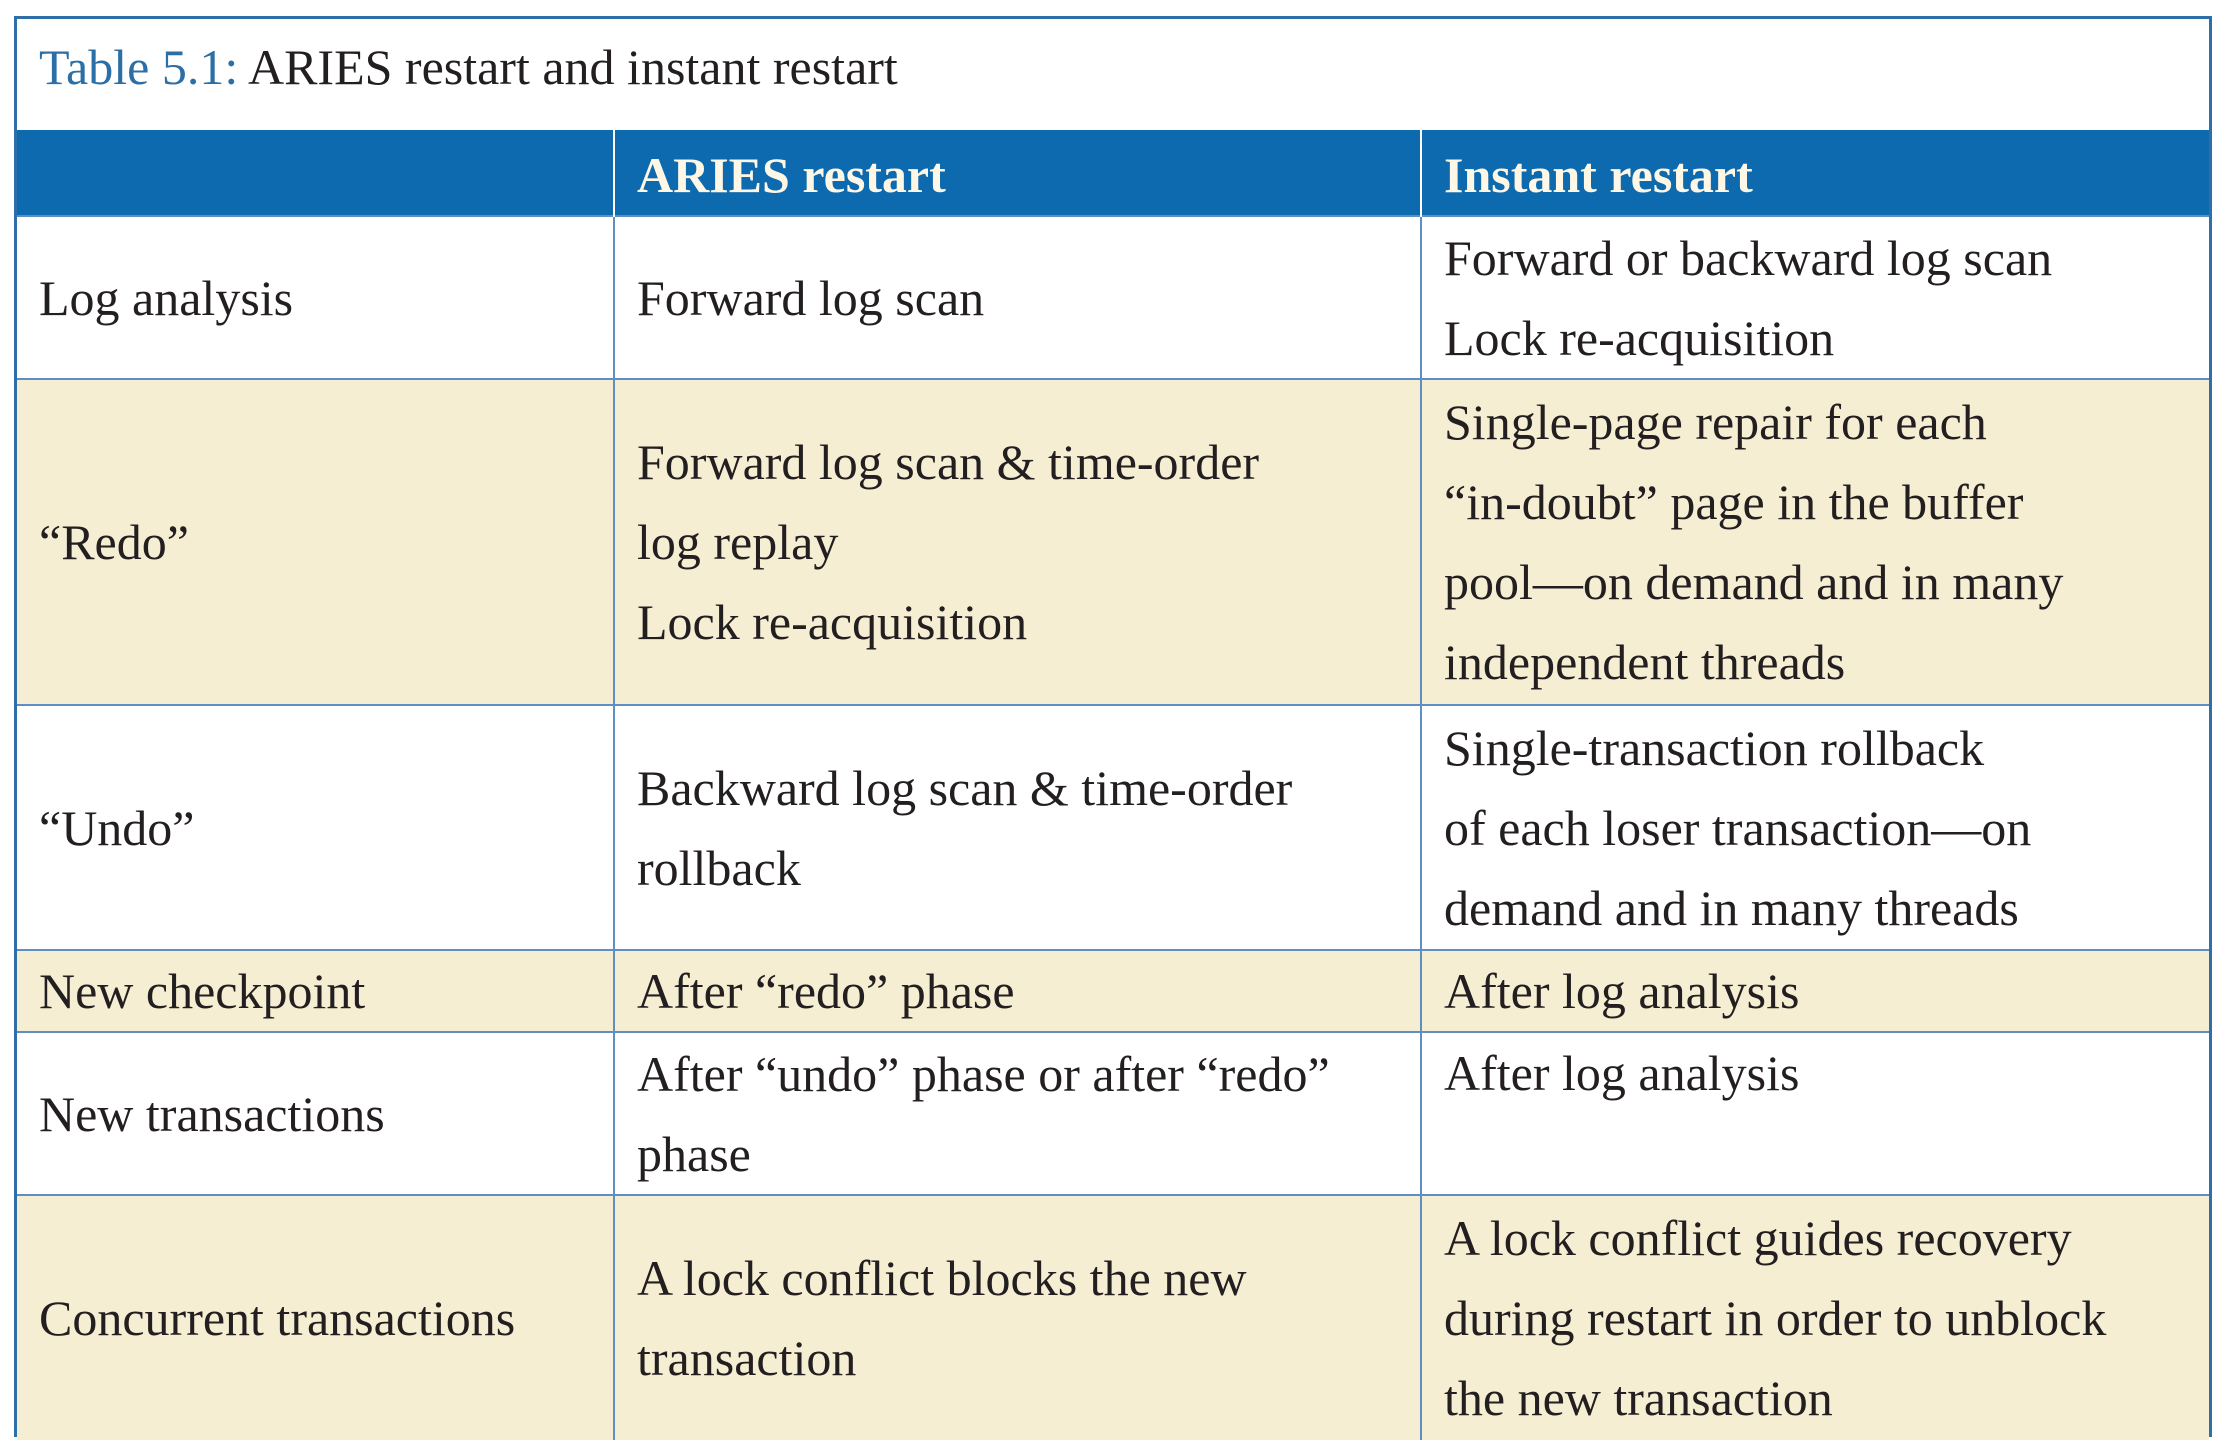  I want to click on cell-line: the new transaction, so click(1638, 1398).